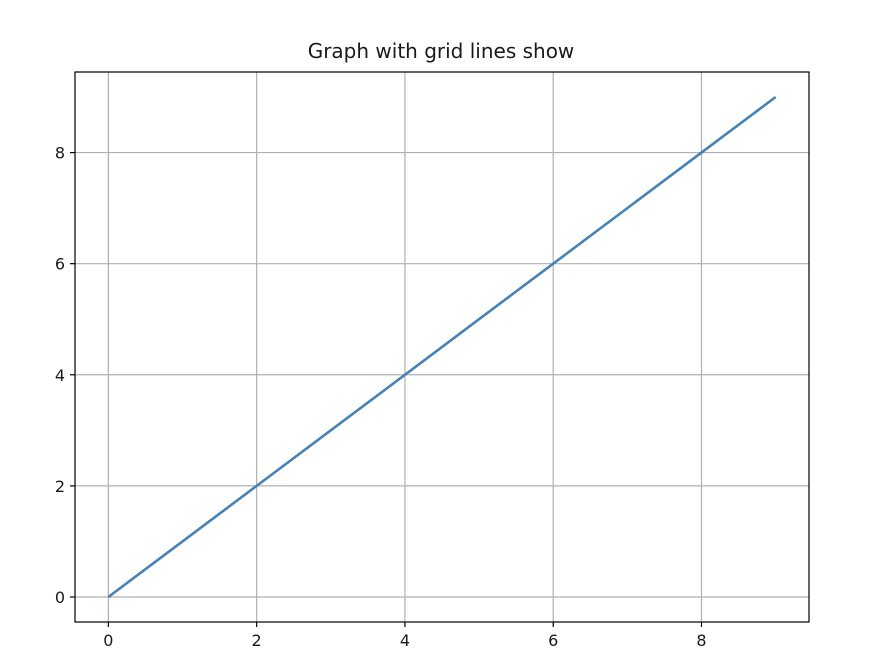 This screenshot has height=672, width=872. I want to click on chart-title: Graph with grid lines show, so click(441, 51).